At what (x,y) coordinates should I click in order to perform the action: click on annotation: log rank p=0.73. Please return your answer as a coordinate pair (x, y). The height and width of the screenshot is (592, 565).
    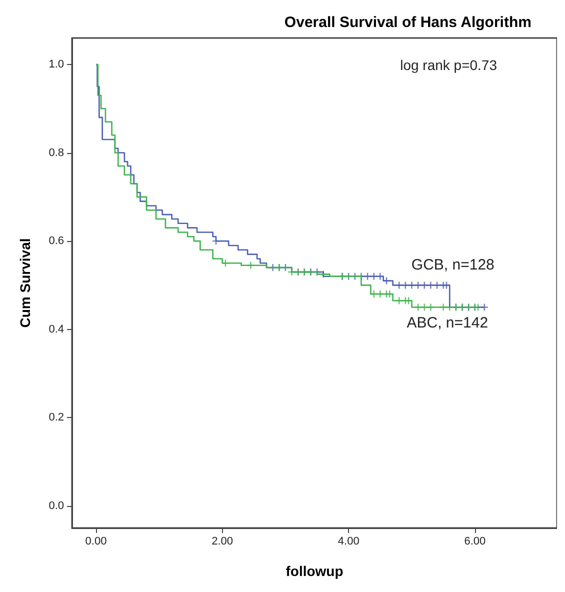
    Looking at the image, I should click on (449, 65).